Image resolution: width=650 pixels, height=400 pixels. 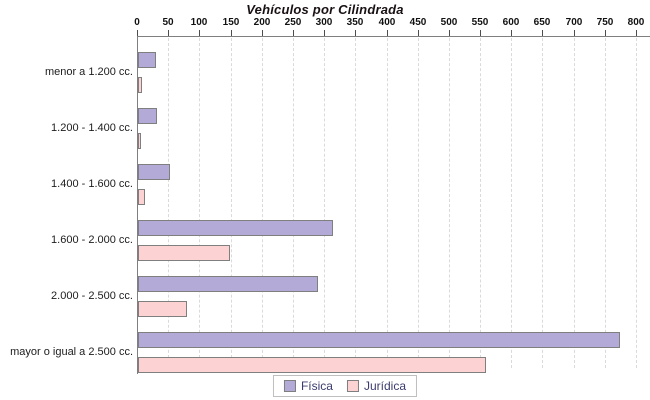 I want to click on tick-label: 450, so click(x=418, y=22).